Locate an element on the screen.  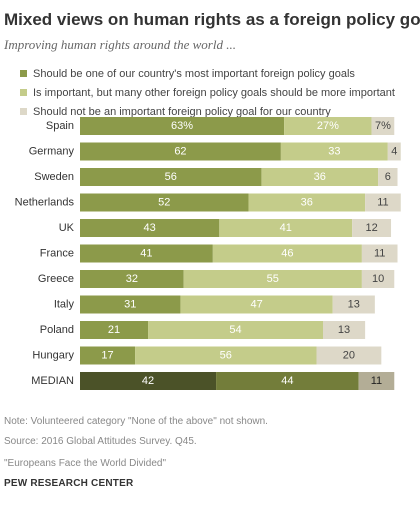
data-label-spain-not: 7% is located at coordinates (383, 126).